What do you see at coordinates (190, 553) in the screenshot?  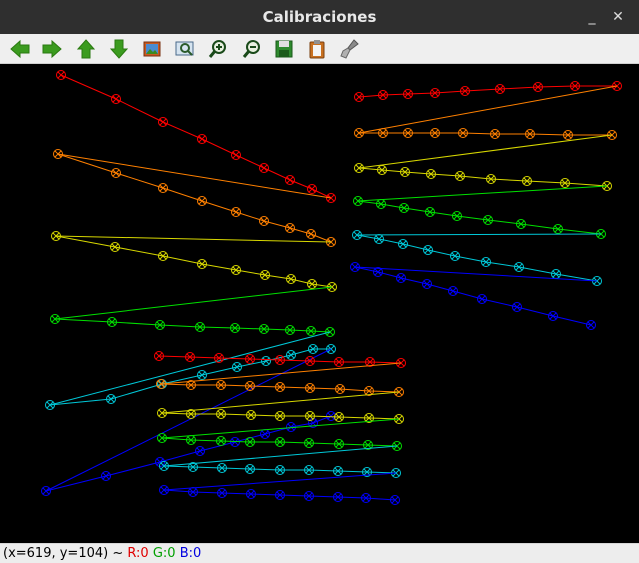 I see `status-blue: B:0` at bounding box center [190, 553].